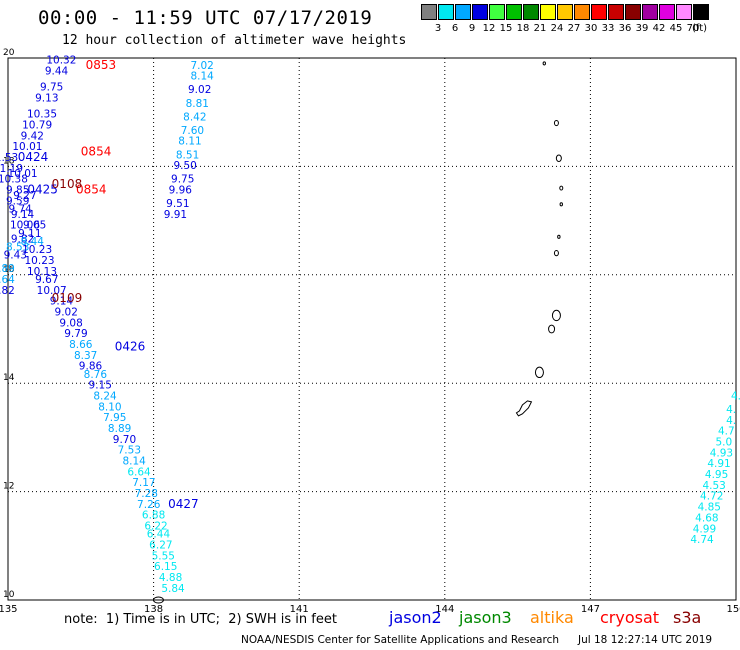 This screenshot has width=740, height=650. I want to click on lon-tick-label: 144, so click(444, 609).